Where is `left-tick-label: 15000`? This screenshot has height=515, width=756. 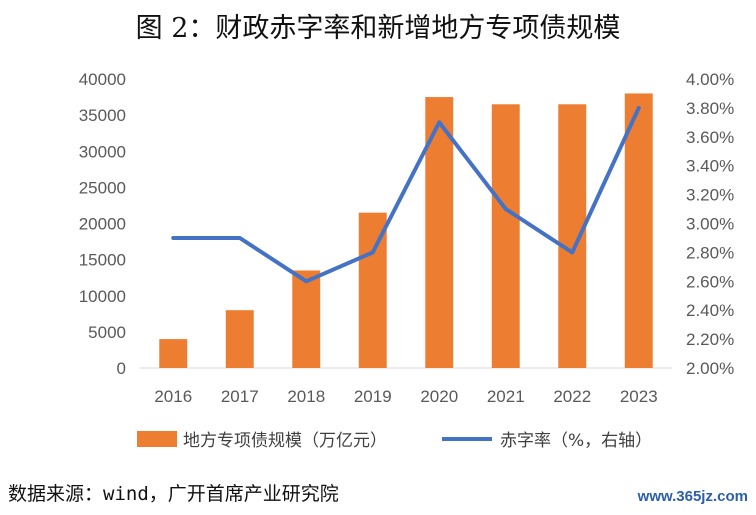 left-tick-label: 15000 is located at coordinates (102, 260).